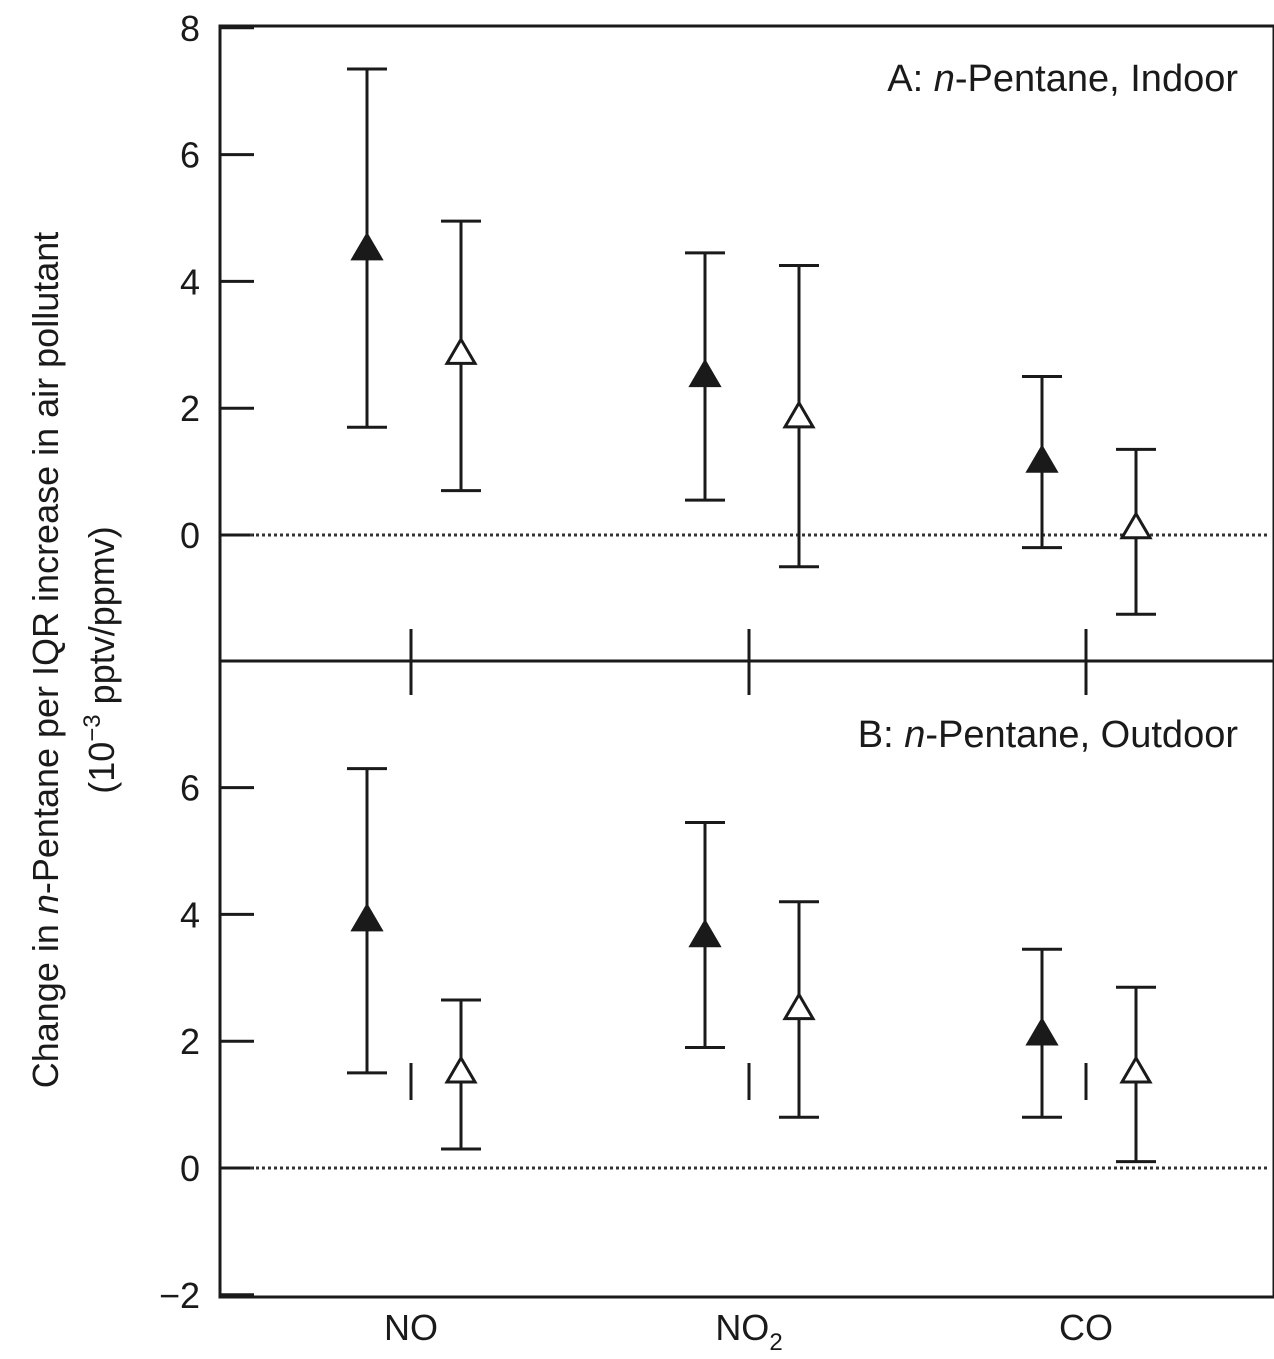 The image size is (1274, 1359). I want to click on x-tick-label: NO, so click(411, 1327).